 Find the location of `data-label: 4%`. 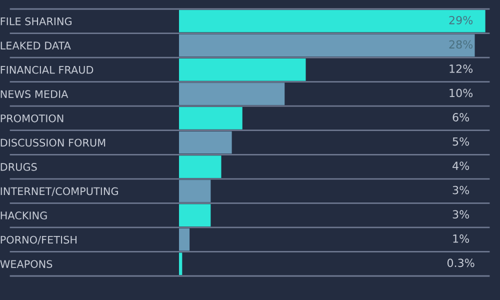

data-label: 4% is located at coordinates (461, 166).